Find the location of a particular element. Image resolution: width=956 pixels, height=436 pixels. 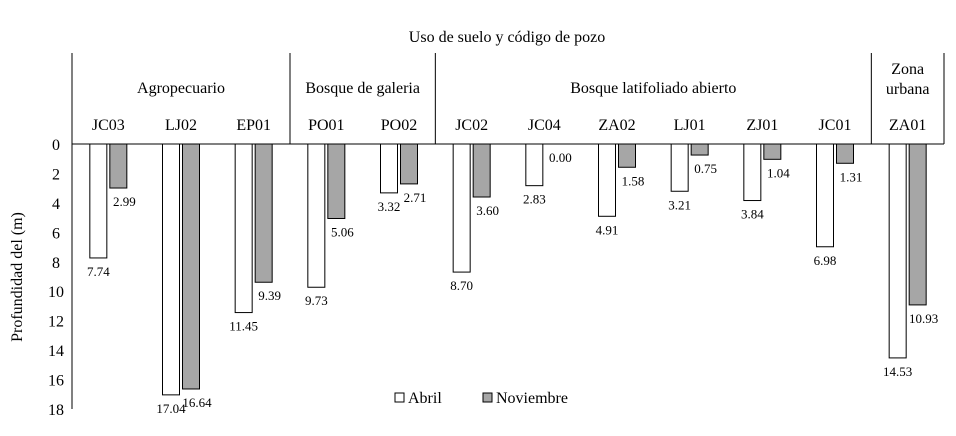

y-tick-label: 16 is located at coordinates (56, 381).